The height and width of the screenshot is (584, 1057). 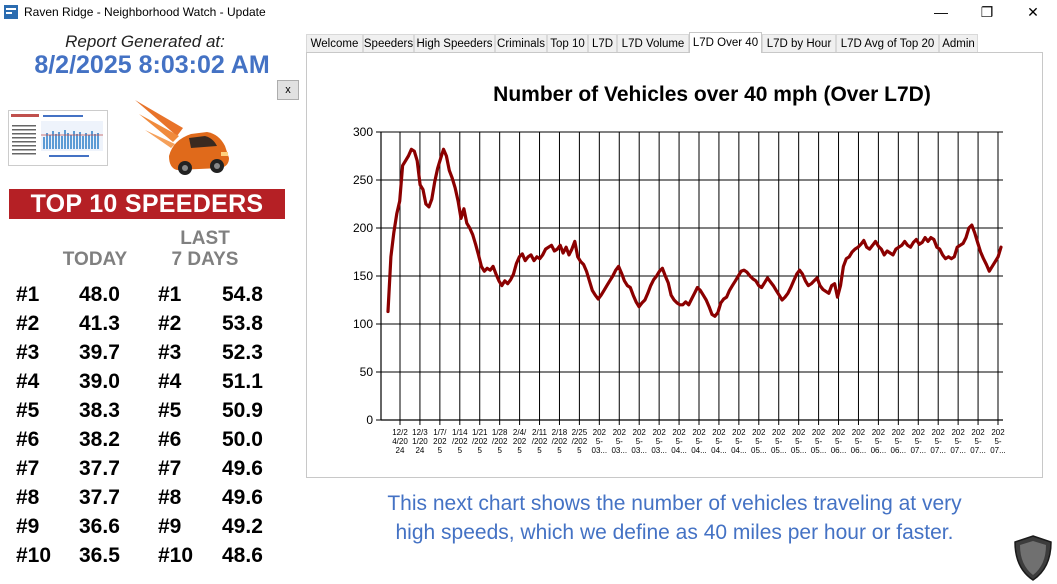 I want to click on x-tick-label: 24, so click(x=400, y=450).